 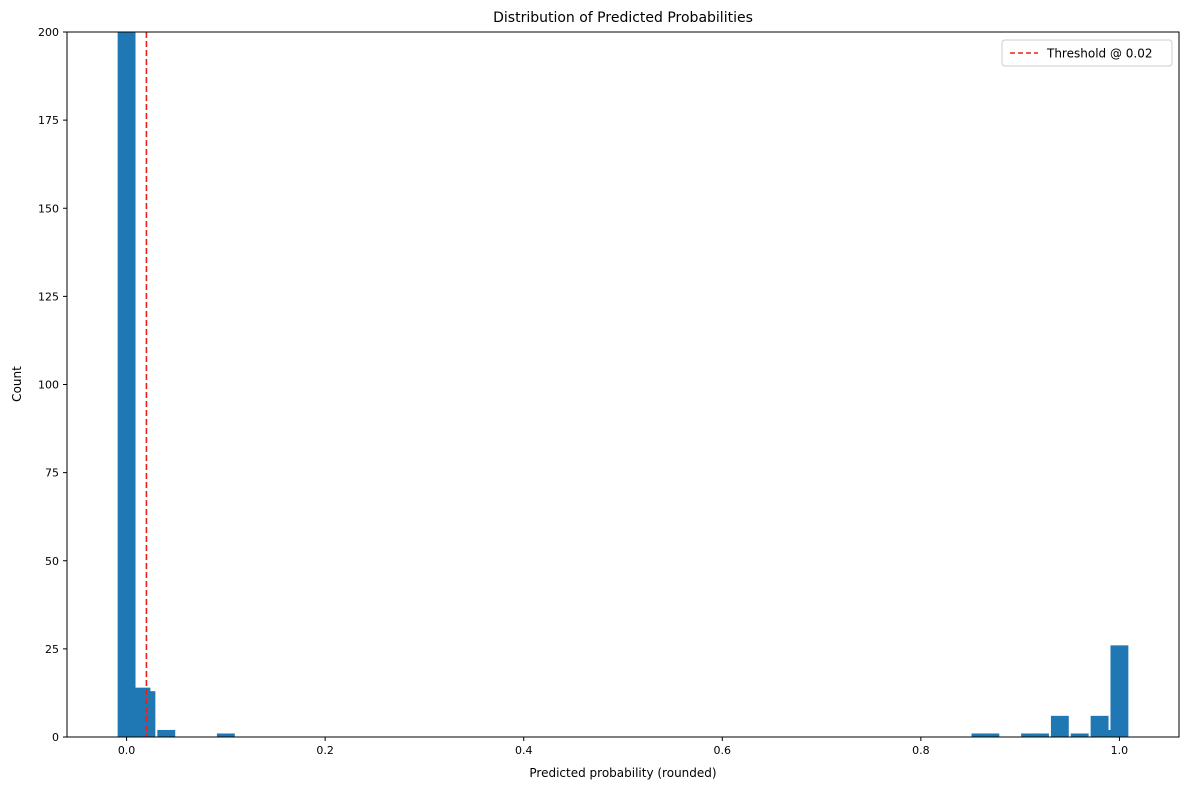 What do you see at coordinates (127, 750) in the screenshot?
I see `x-tick-label-0: 0.0` at bounding box center [127, 750].